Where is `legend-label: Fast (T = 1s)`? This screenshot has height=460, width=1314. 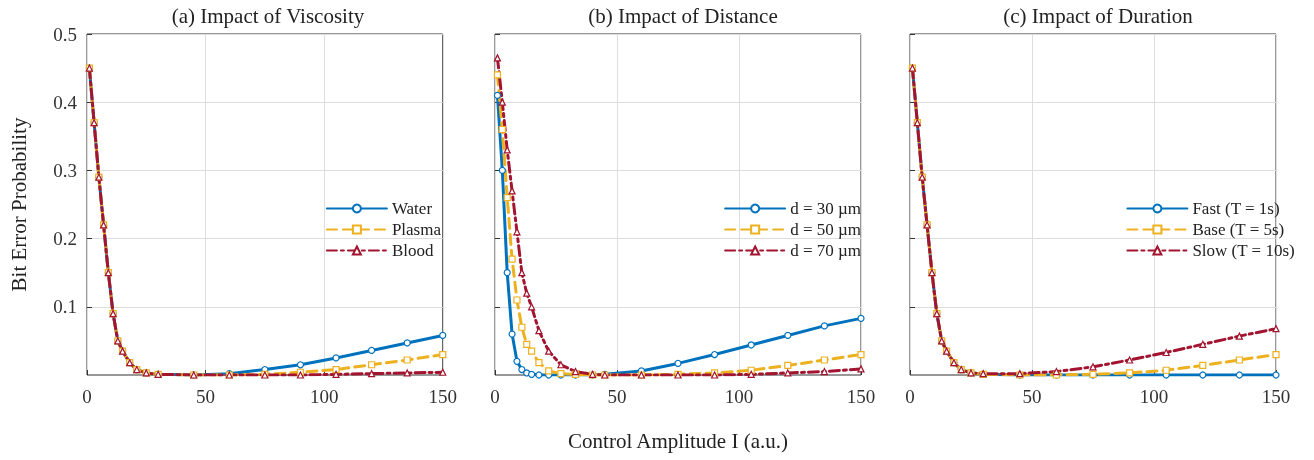
legend-label: Fast (T = 1s) is located at coordinates (1236, 208).